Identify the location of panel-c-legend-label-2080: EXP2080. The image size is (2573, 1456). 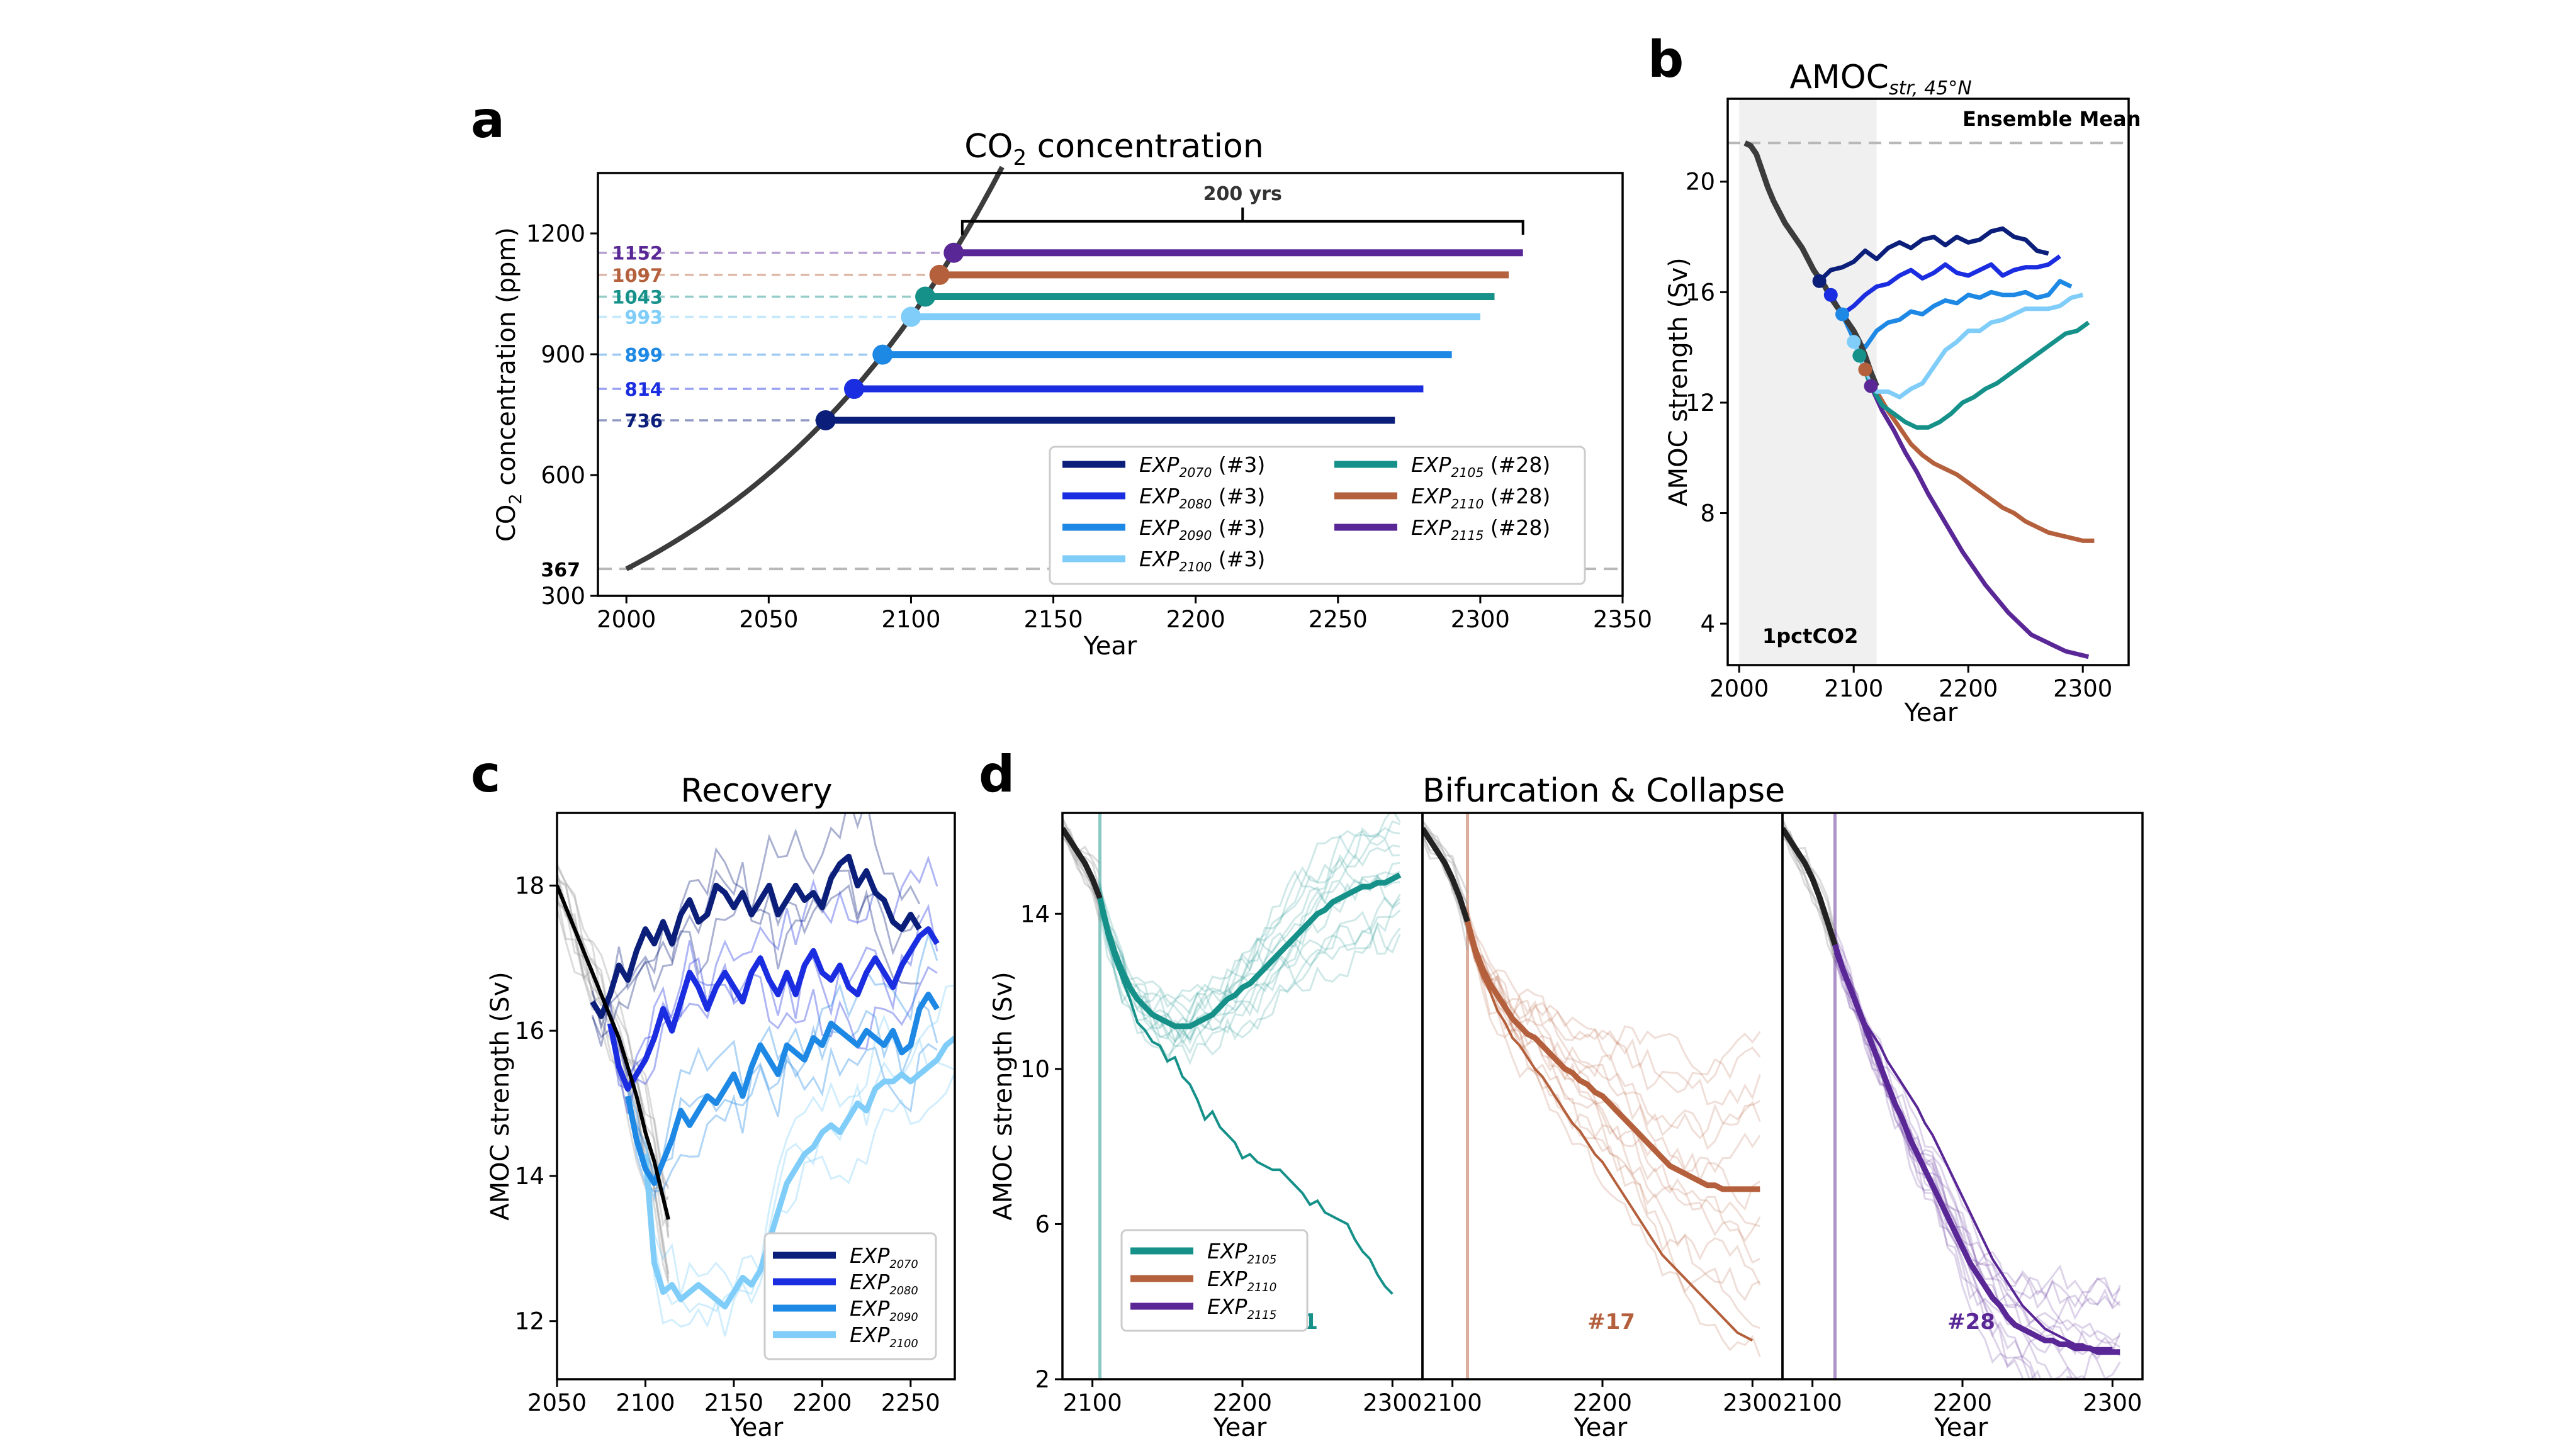
(884, 1283).